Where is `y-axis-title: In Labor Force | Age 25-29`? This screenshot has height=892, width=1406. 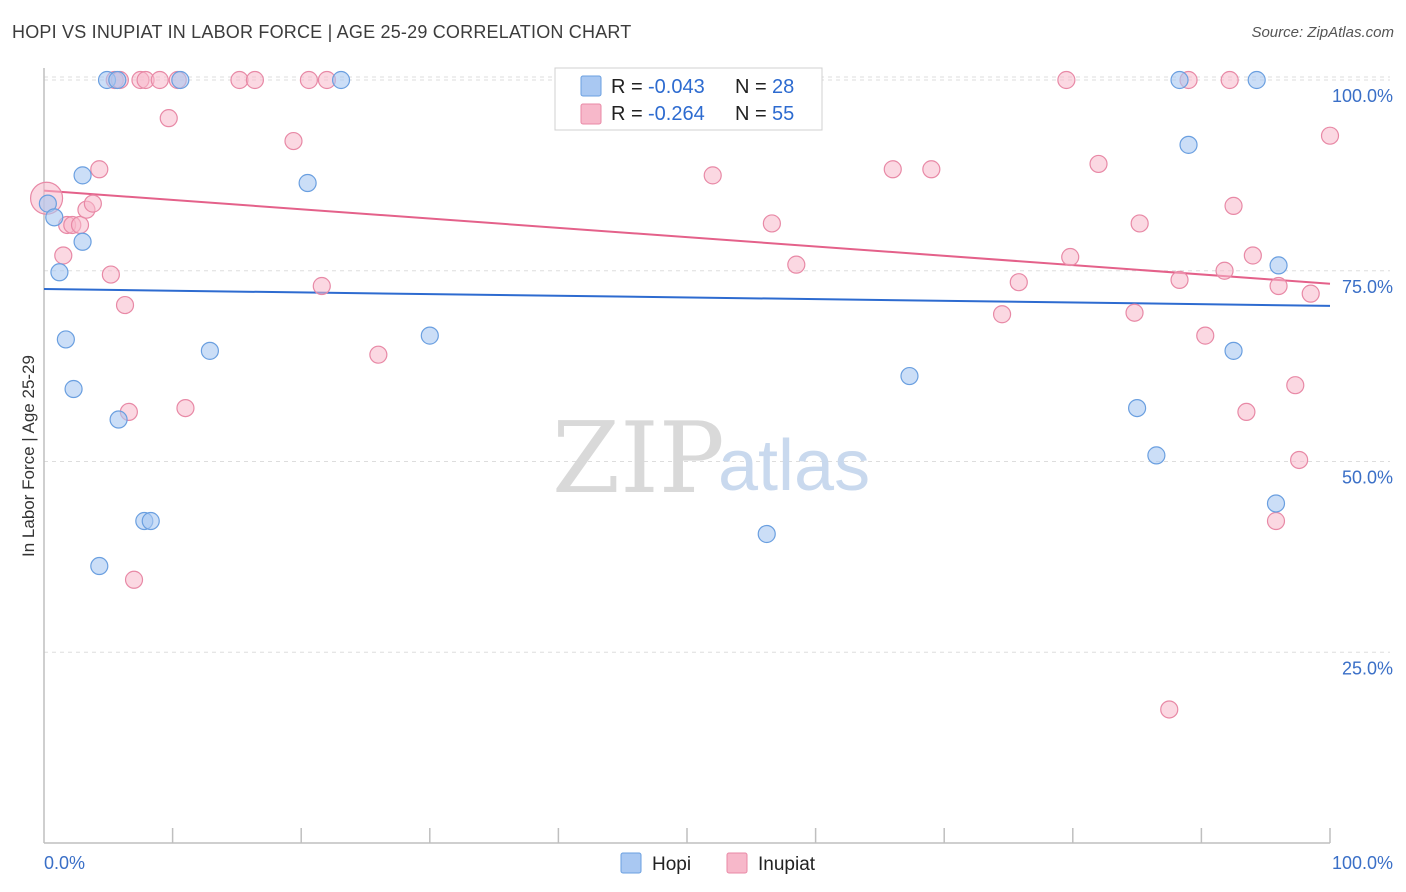
y-axis-title: In Labor Force | Age 25-29 is located at coordinates (28, 456).